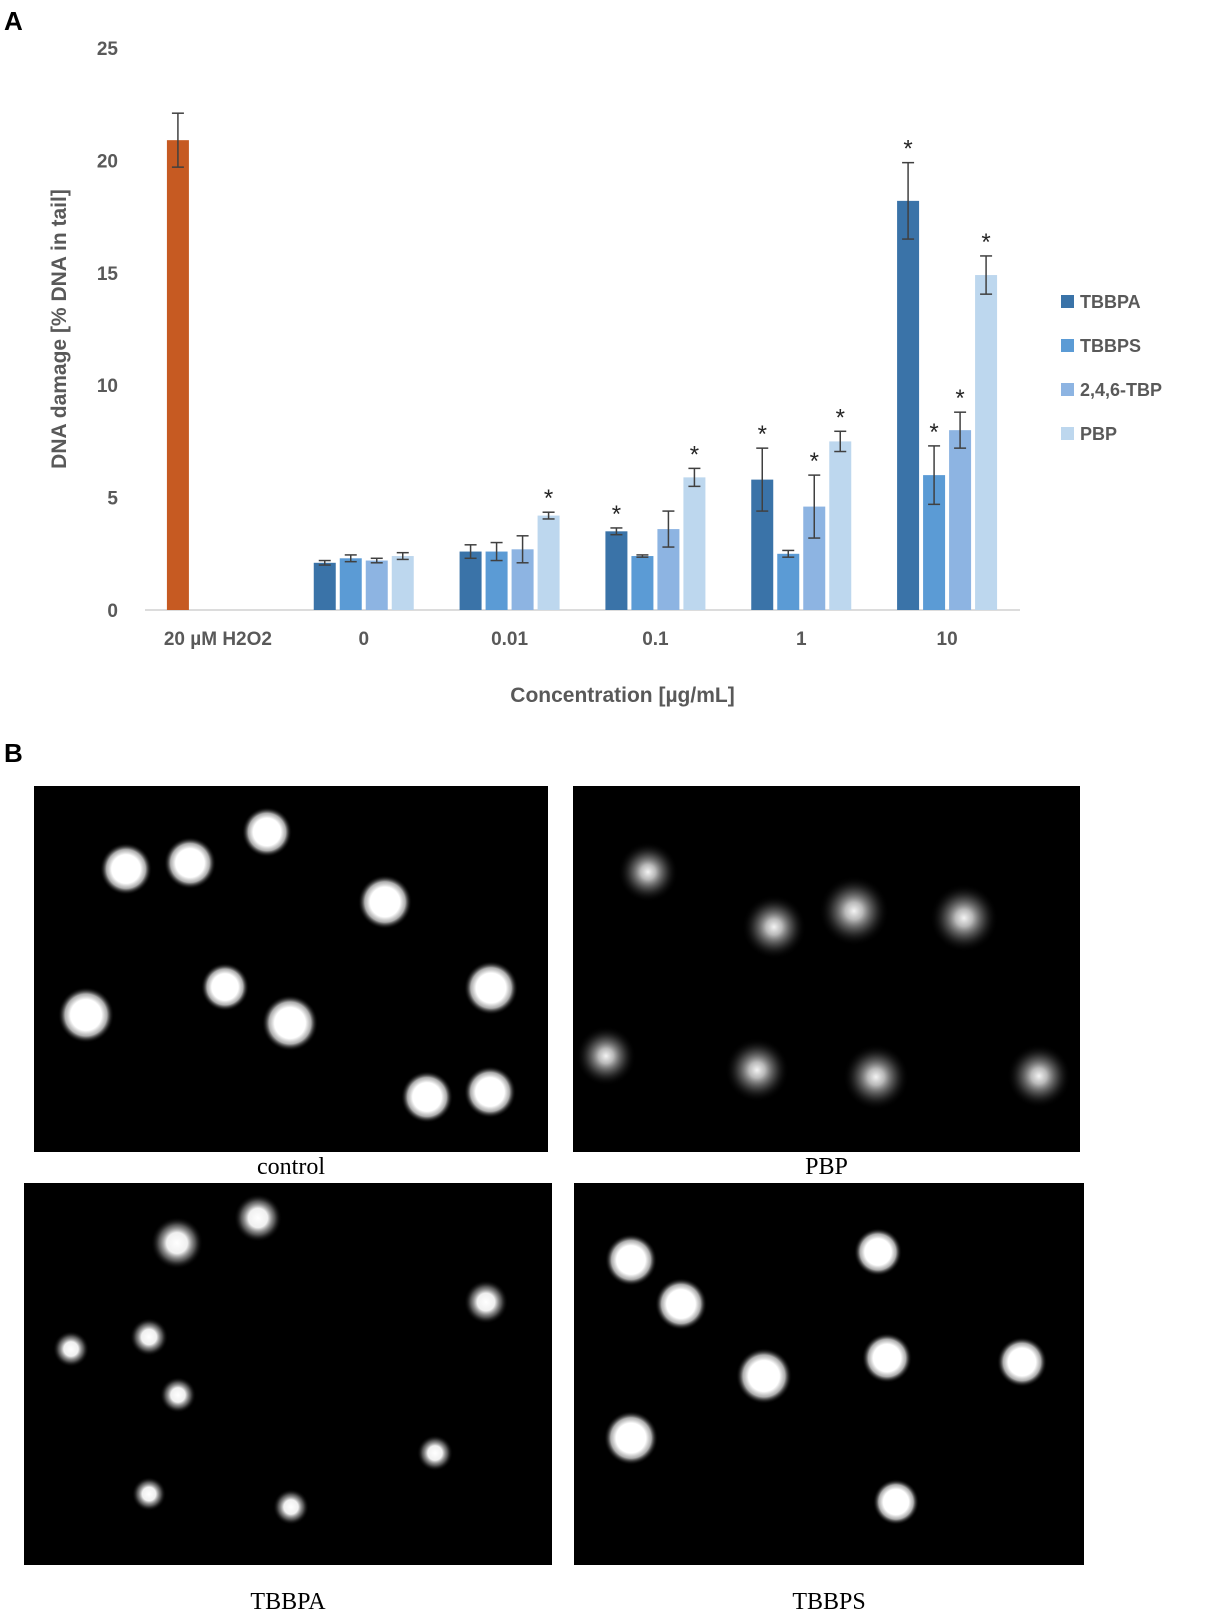 The height and width of the screenshot is (1618, 1207). Describe the element at coordinates (829, 1602) in the screenshot. I see `caption-tbbps: TBBPS` at that location.